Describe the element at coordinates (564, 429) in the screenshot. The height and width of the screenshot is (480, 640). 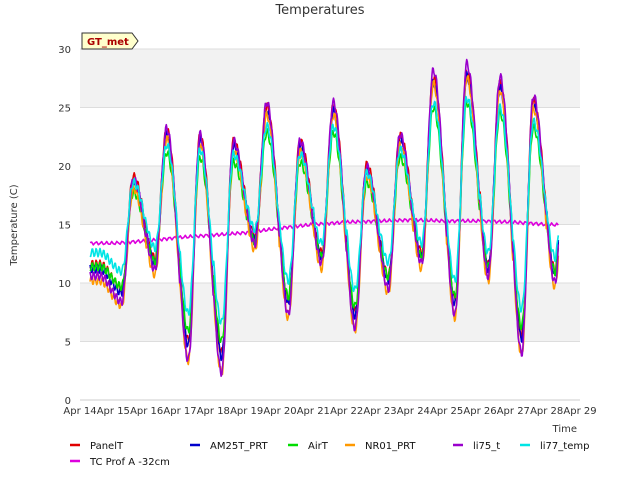
I see `x-axis-label: Time` at that location.